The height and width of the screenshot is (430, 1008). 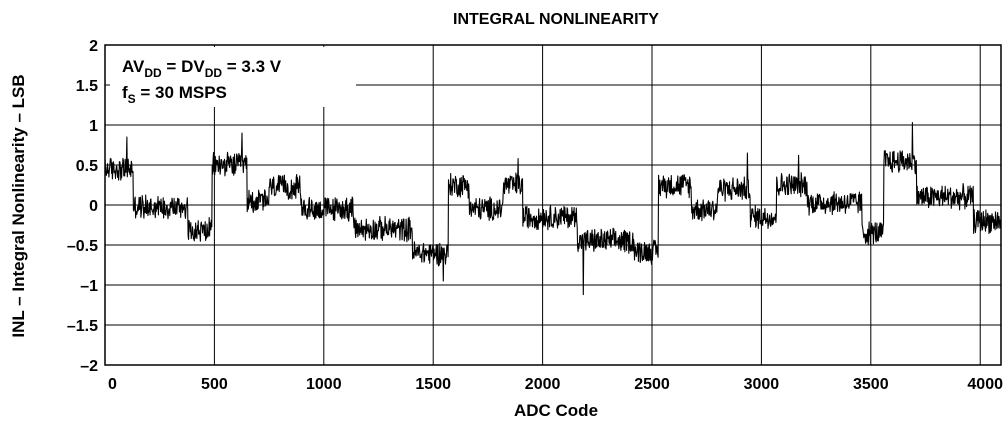 What do you see at coordinates (324, 384) in the screenshot?
I see `x-tick-label: 1000` at bounding box center [324, 384].